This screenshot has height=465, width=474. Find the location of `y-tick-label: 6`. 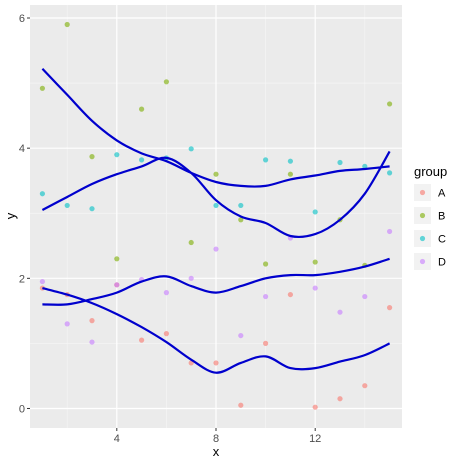

y-tick-label: 6 is located at coordinates (22, 19).